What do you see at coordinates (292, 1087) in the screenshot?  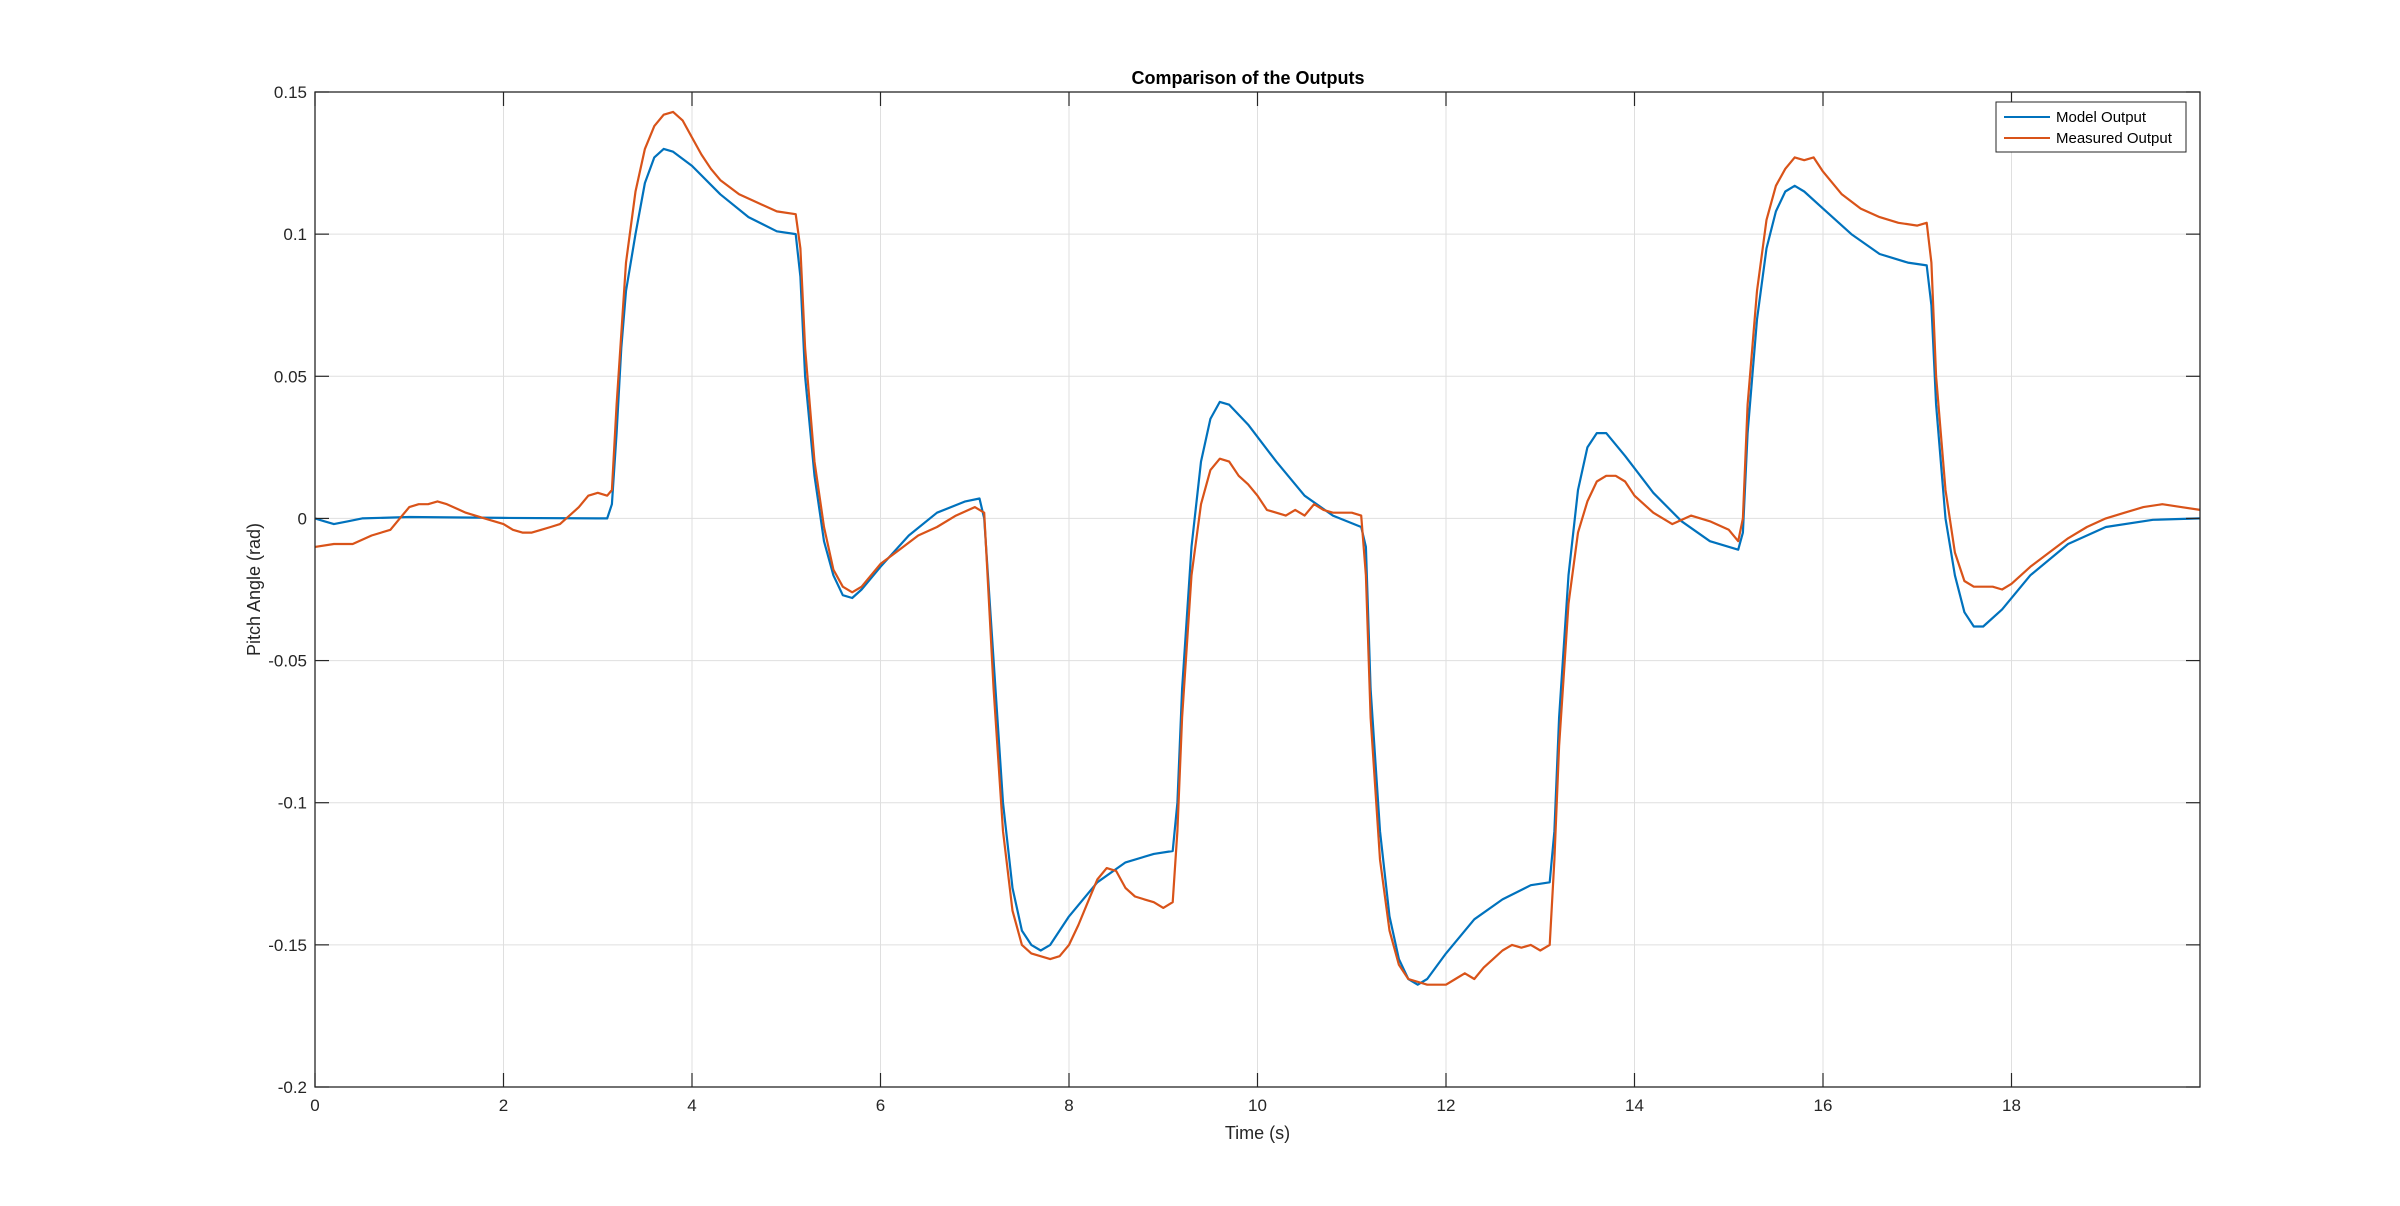 I see `y-tick-label: -0.2` at bounding box center [292, 1087].